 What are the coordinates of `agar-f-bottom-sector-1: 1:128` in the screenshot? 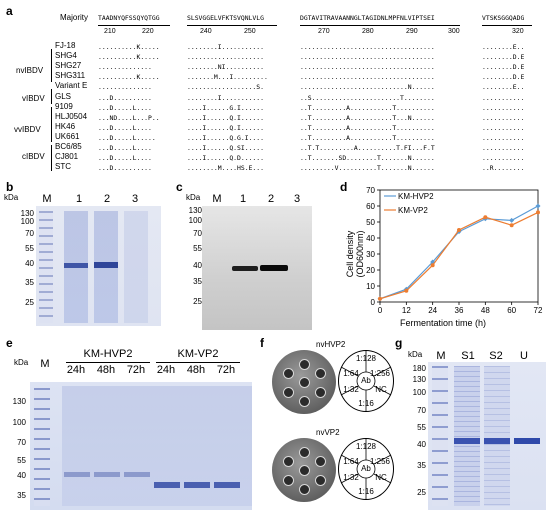 It's located at (366, 446).